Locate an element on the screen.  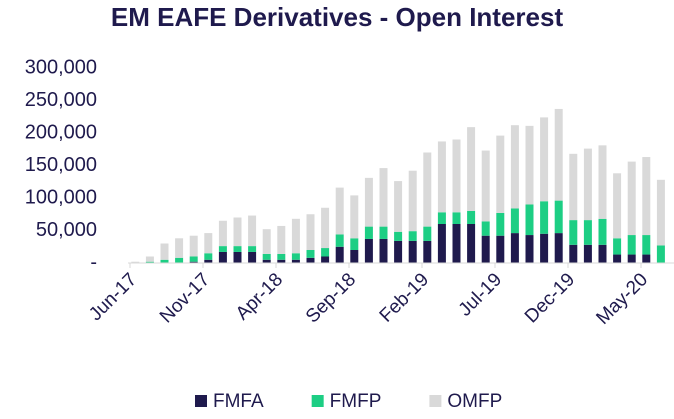
x-tick-label: Jun-17 is located at coordinates (113, 297).